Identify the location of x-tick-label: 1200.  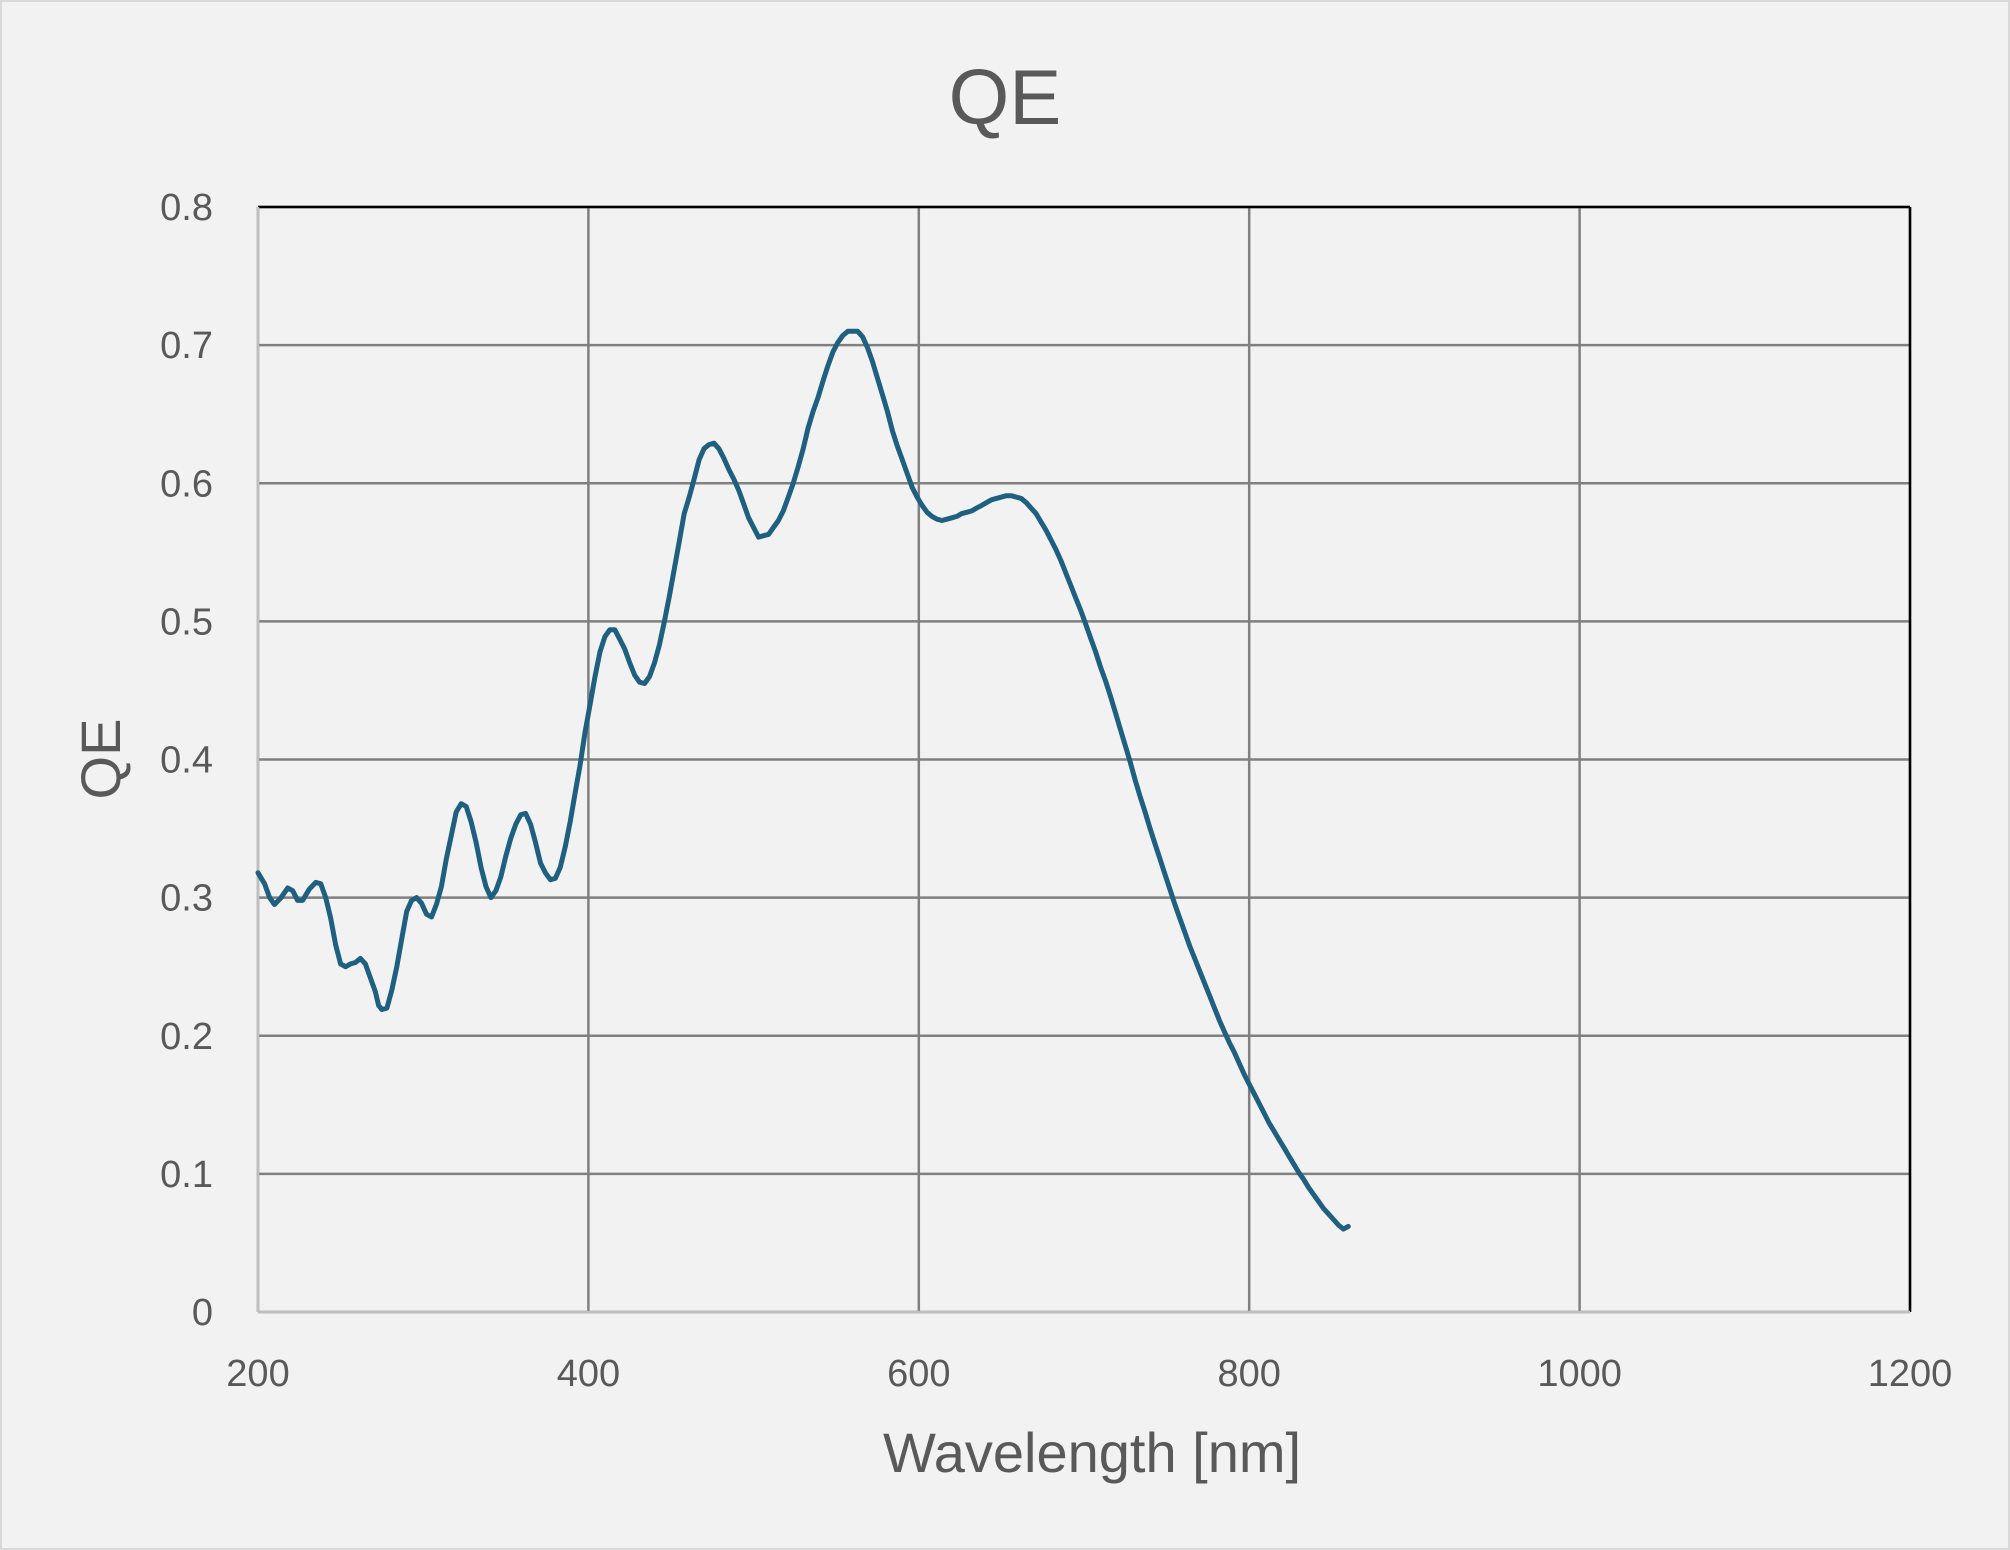
(1910, 1374).